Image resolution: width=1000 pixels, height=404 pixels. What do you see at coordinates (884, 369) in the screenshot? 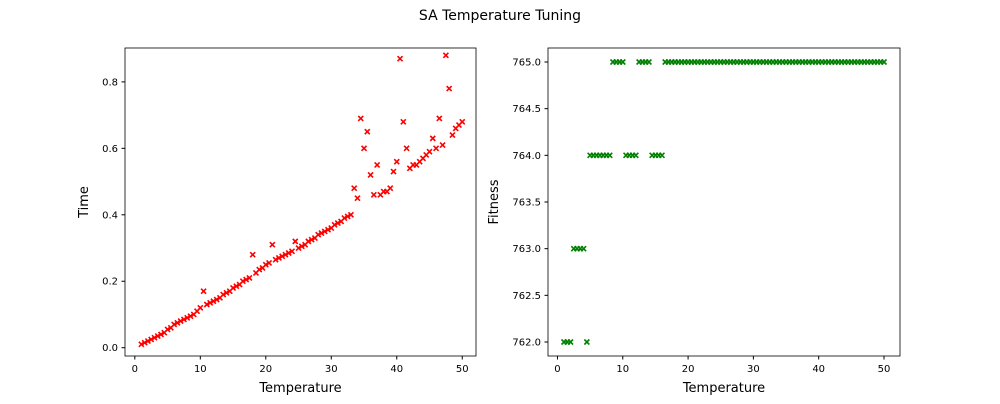
I see `x-tick-label: 50` at bounding box center [884, 369].